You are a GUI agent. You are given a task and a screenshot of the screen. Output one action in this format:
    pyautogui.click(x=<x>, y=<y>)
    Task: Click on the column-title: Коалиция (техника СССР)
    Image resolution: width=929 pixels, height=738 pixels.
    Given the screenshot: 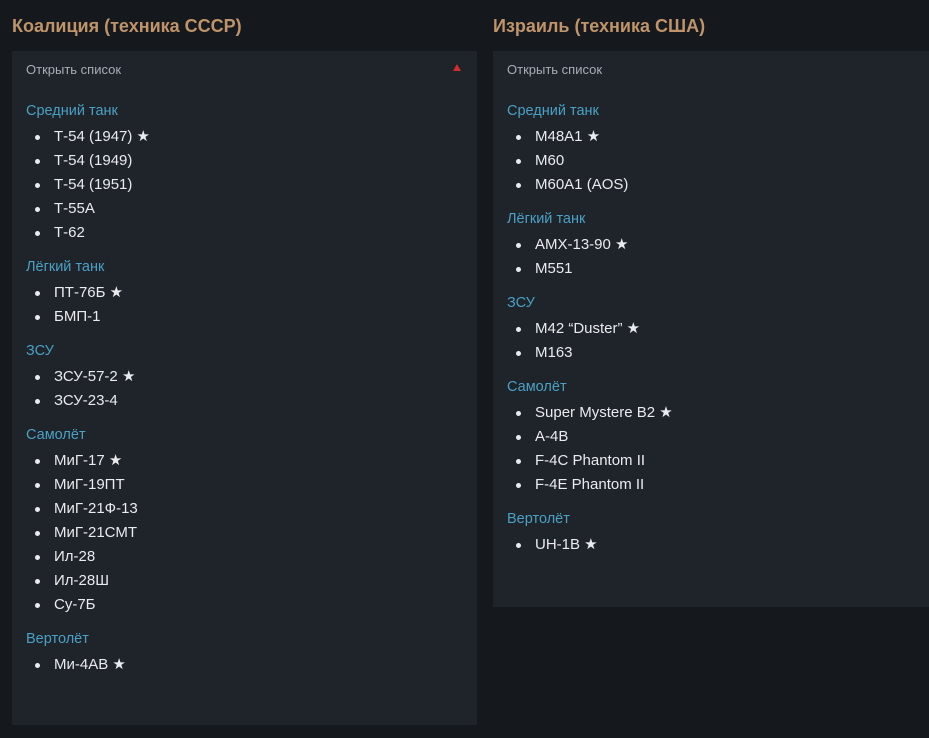 What is the action you would take?
    pyautogui.click(x=127, y=26)
    